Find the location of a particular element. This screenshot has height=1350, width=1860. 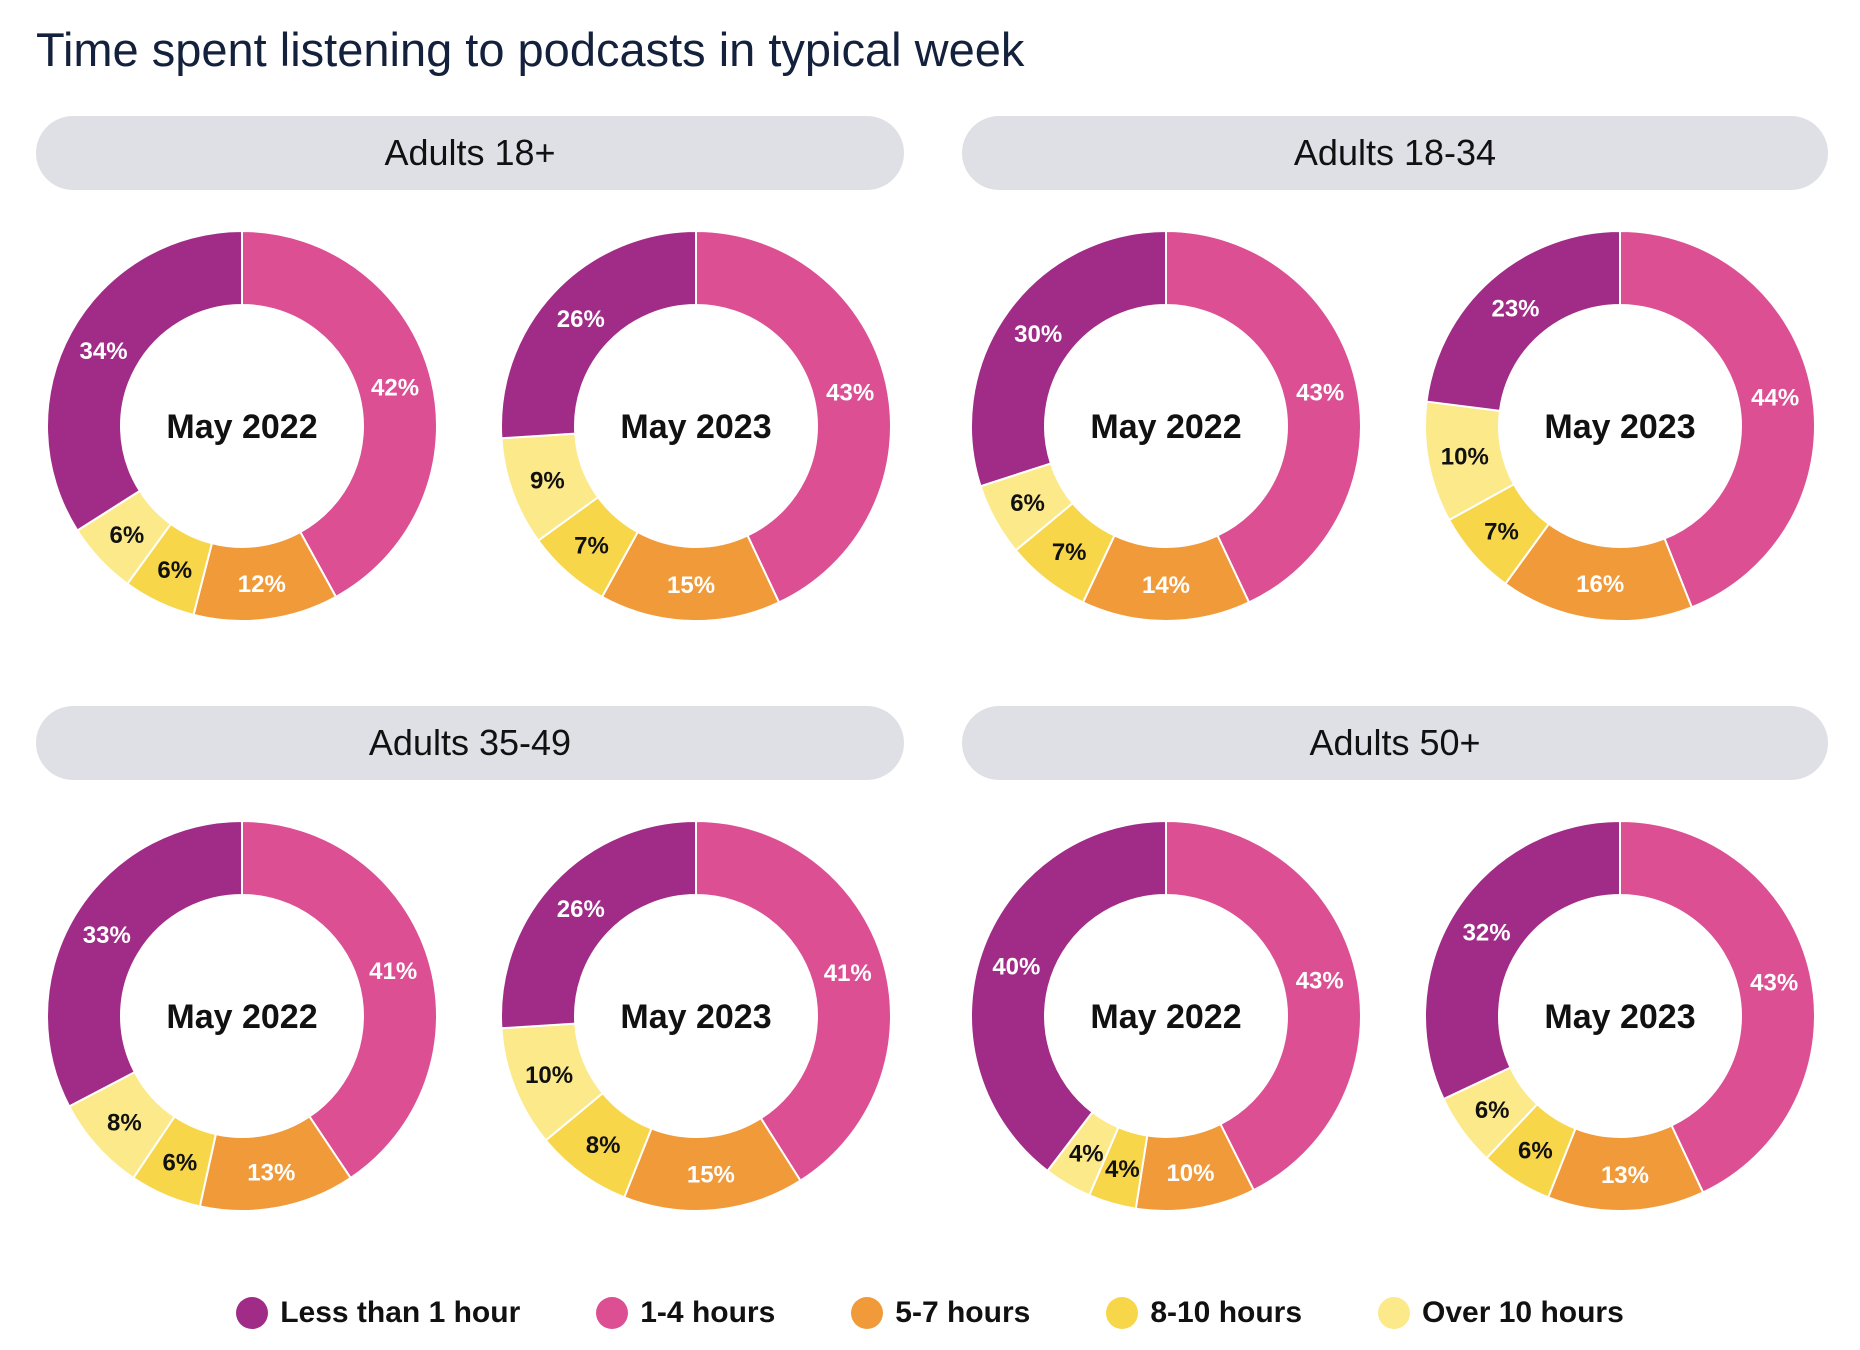

legend-label: 1-4 hours is located at coordinates (708, 1312).